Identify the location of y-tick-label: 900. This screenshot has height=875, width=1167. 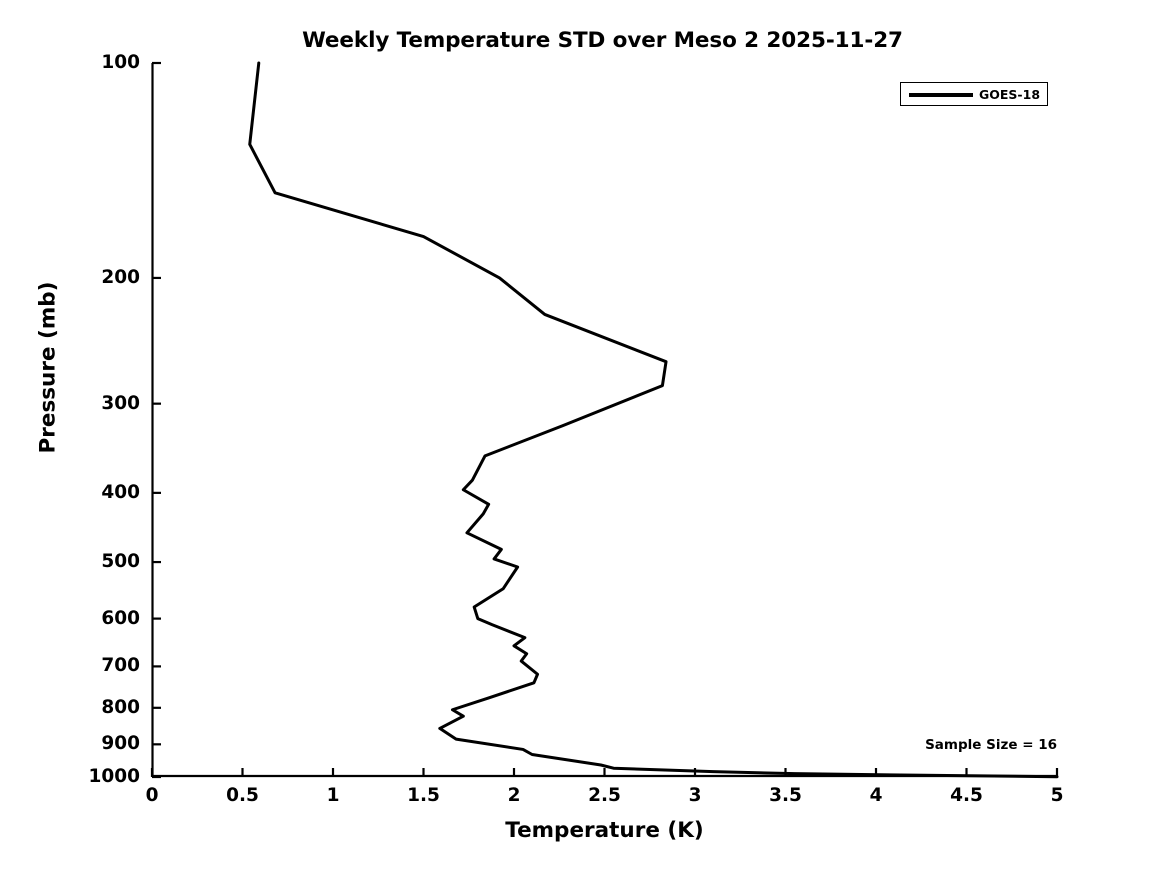
(120, 744).